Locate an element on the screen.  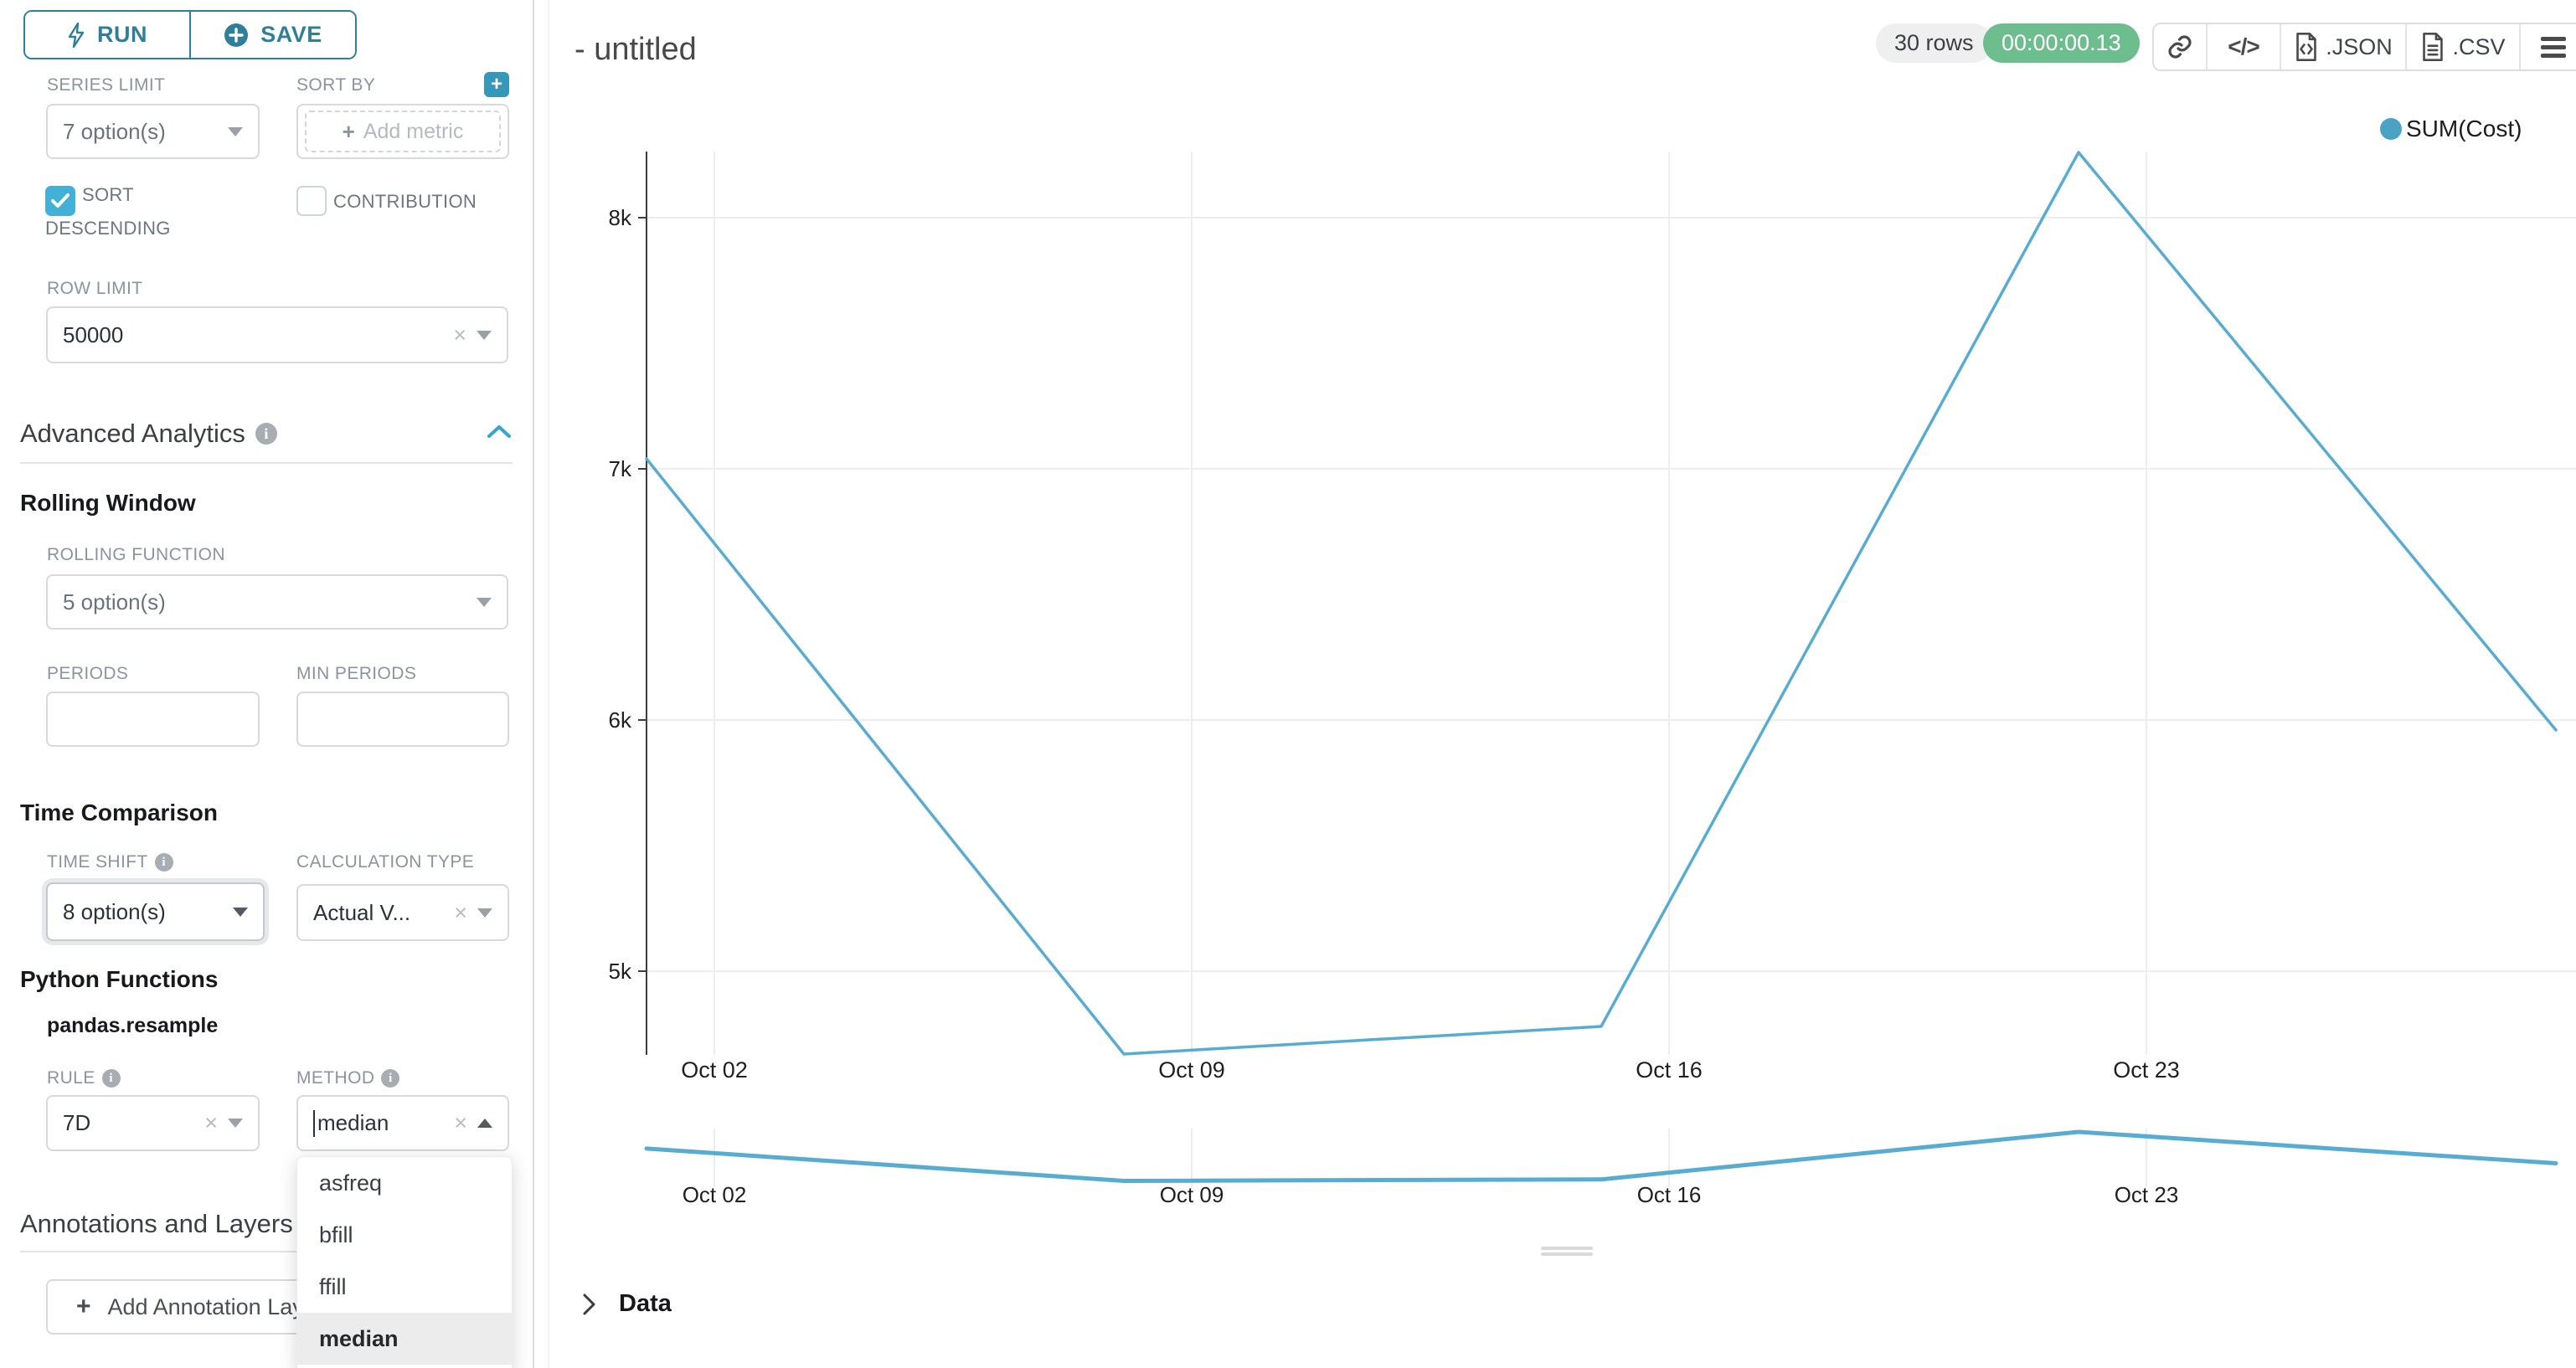
pandas-resample-subtitle: pandas.resample is located at coordinates (133, 1025).